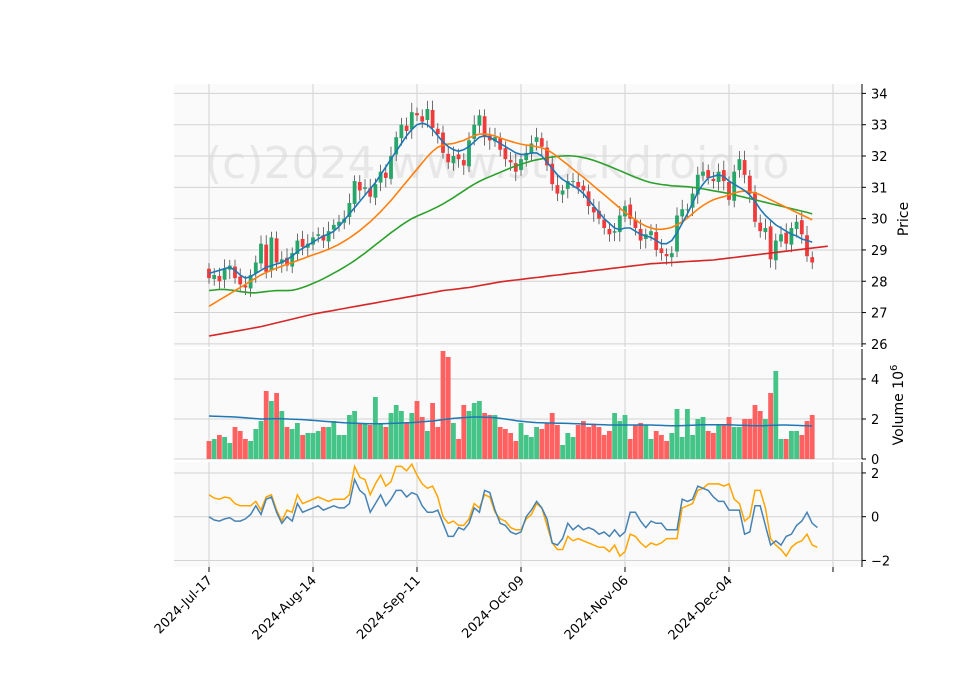  What do you see at coordinates (879, 188) in the screenshot?
I see `price-axis-tick-label: 31` at bounding box center [879, 188].